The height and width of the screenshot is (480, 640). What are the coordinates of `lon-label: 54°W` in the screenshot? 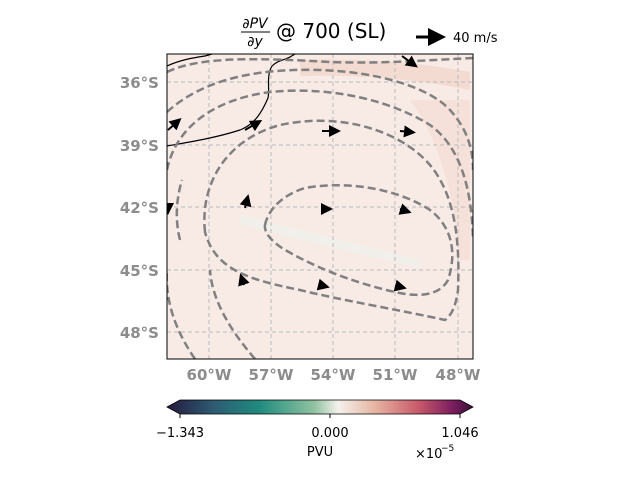 It's located at (333, 375).